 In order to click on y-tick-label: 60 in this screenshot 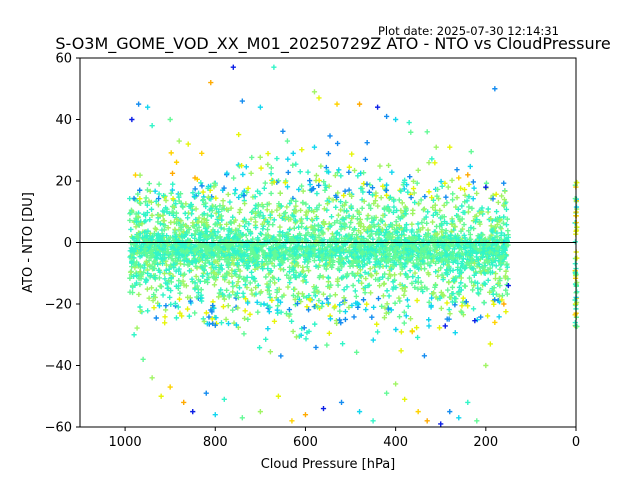, I will do `click(63, 59)`.